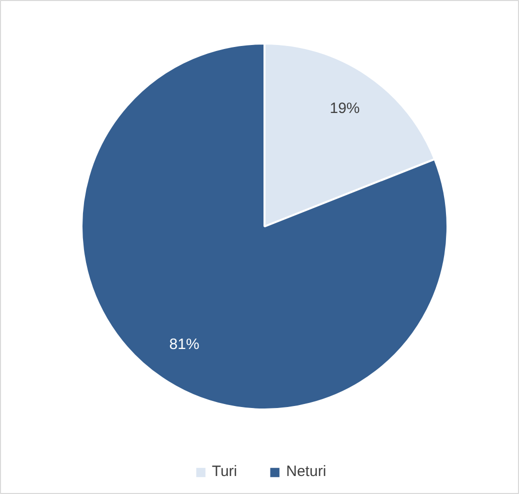 The height and width of the screenshot is (494, 519). What do you see at coordinates (345, 108) in the screenshot?
I see `data-label: 19%` at bounding box center [345, 108].